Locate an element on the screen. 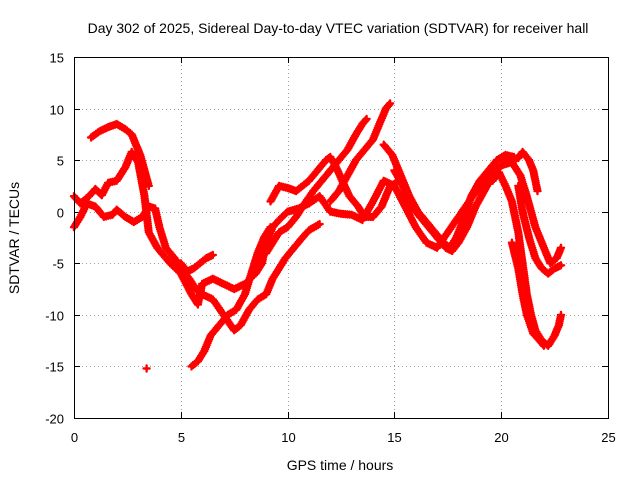  x-tick-label: 10 is located at coordinates (288, 437).